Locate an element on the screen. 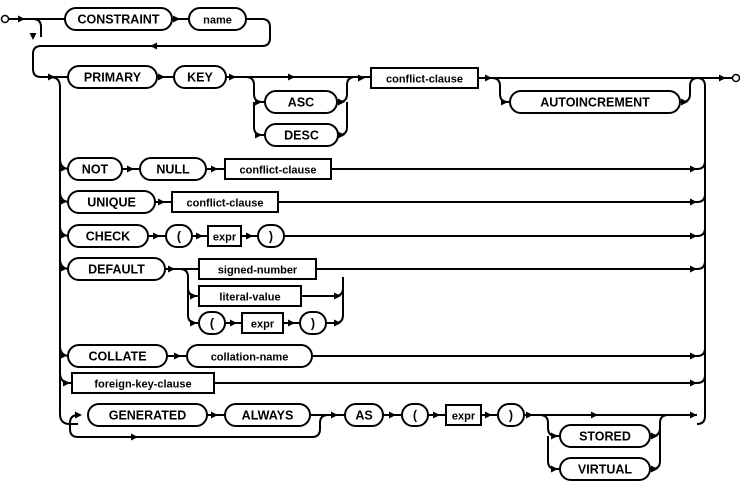 This screenshot has height=486, width=740. start-terminal-icon is located at coordinates (5, 19).